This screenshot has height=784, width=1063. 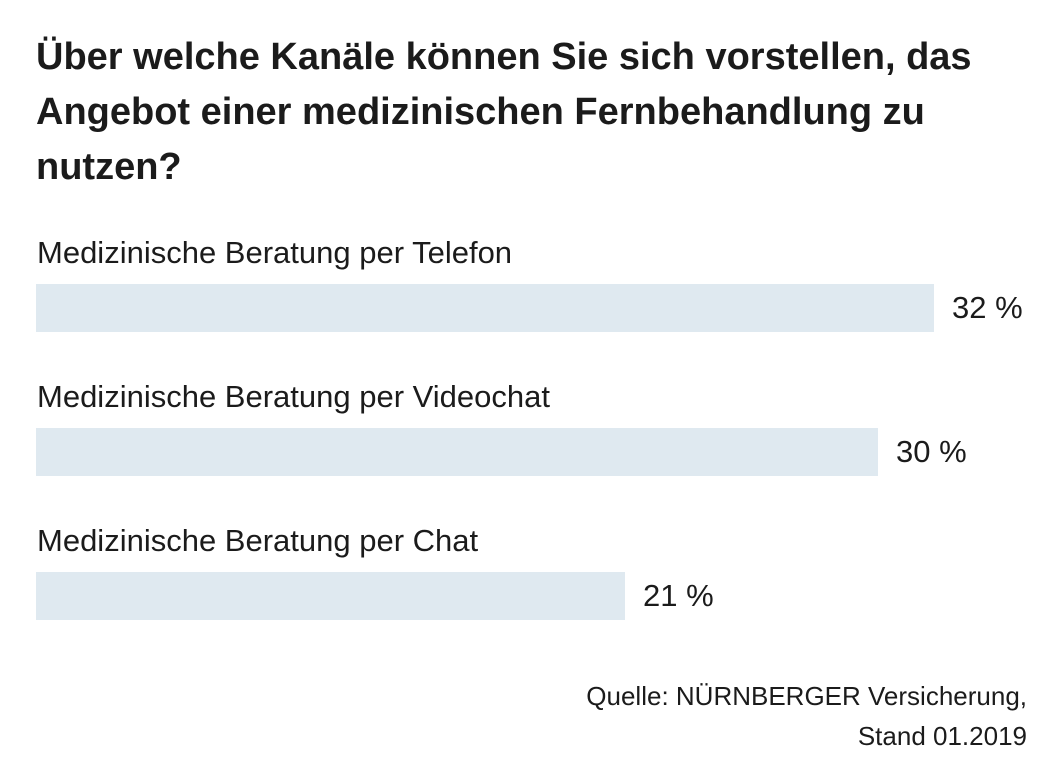 I want to click on value-label: 30 %, so click(x=931, y=451).